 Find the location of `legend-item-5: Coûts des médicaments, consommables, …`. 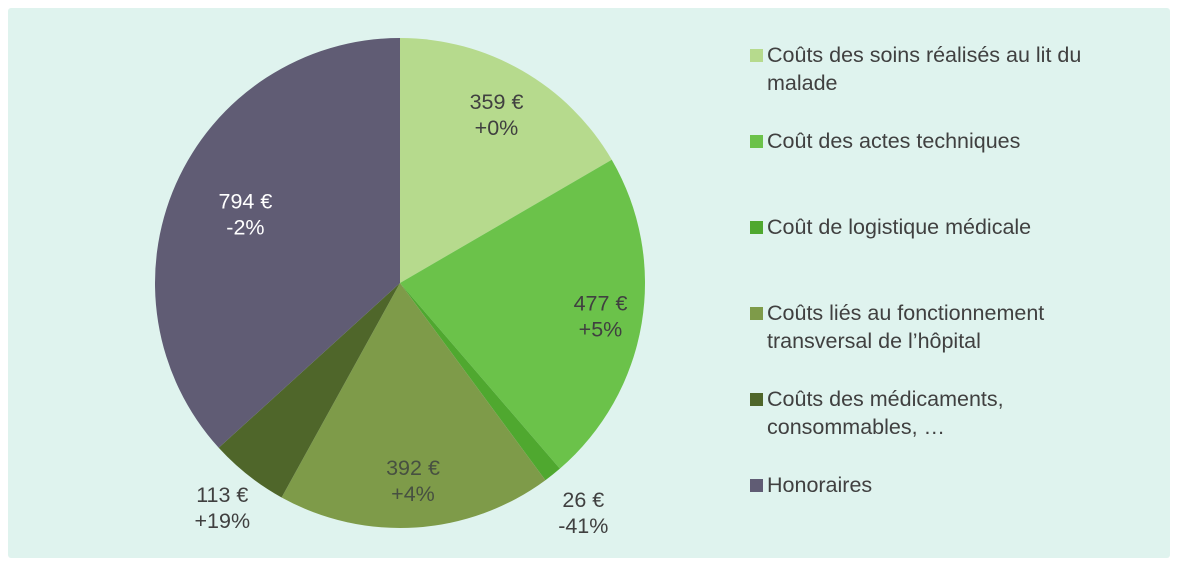

legend-item-5: Coûts des médicaments, consommables, … is located at coordinates (936, 429).